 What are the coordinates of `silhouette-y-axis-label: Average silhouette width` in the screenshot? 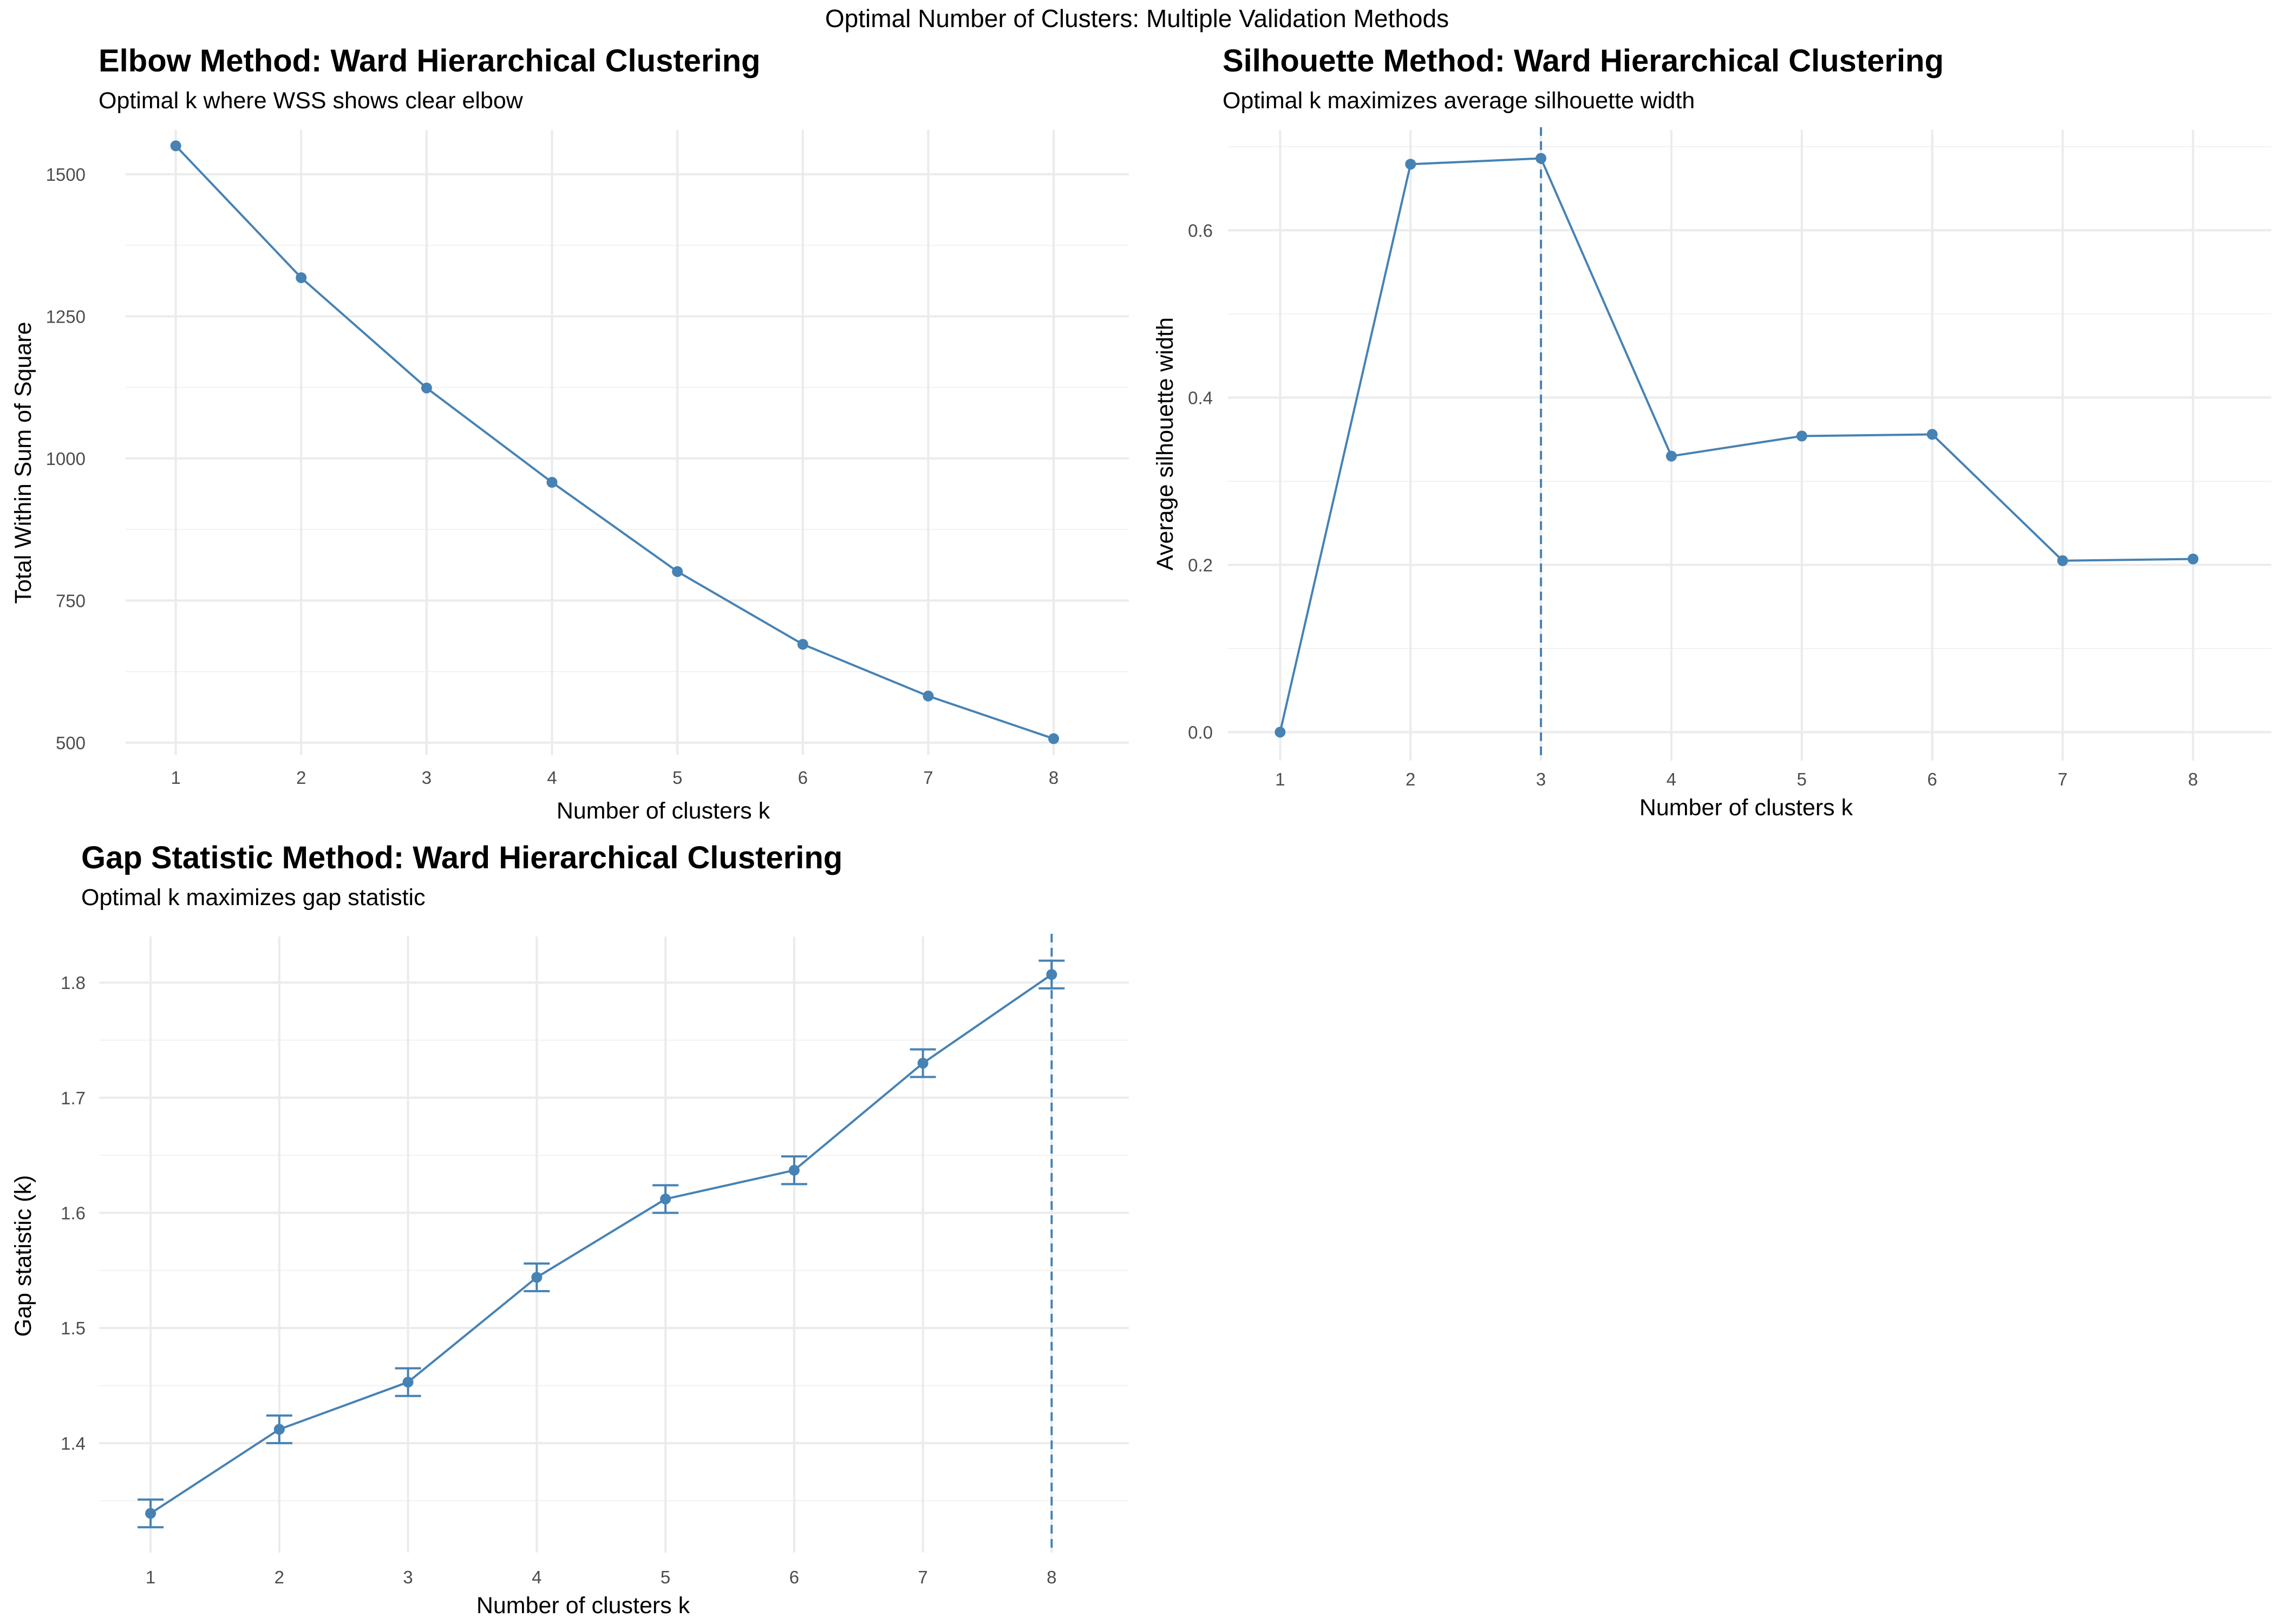 It's located at (1165, 444).